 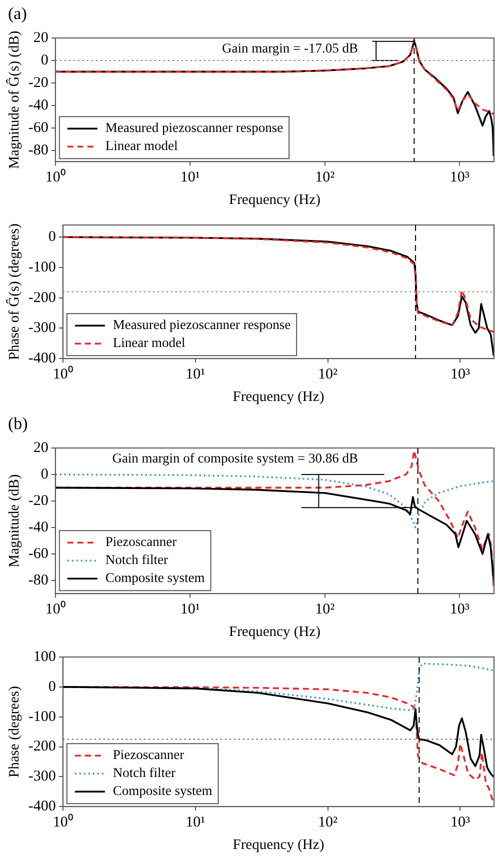 I want to click on y-axis-title: Magnitude of Ĝ(s) (dB), so click(x=14, y=99).